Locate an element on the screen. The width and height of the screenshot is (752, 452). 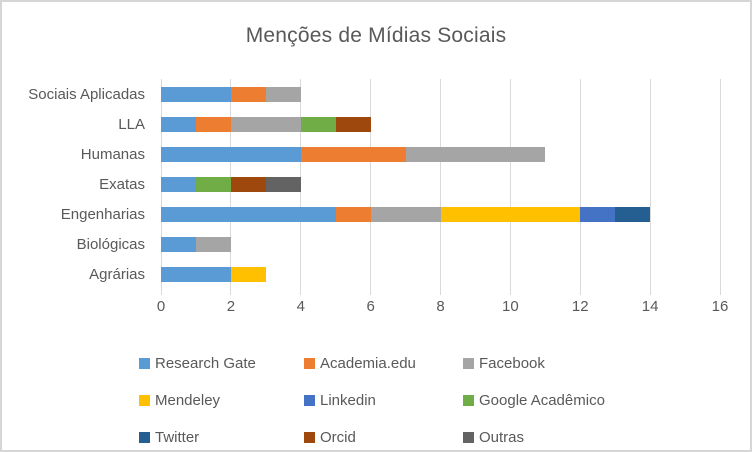
category-label: Sociais Aplicadas is located at coordinates (86, 94).